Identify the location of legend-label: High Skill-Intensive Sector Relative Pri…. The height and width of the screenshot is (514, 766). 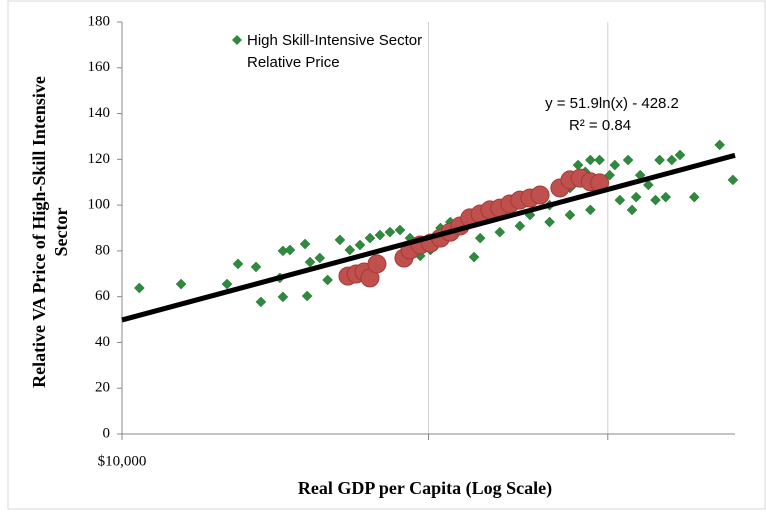
(335, 51).